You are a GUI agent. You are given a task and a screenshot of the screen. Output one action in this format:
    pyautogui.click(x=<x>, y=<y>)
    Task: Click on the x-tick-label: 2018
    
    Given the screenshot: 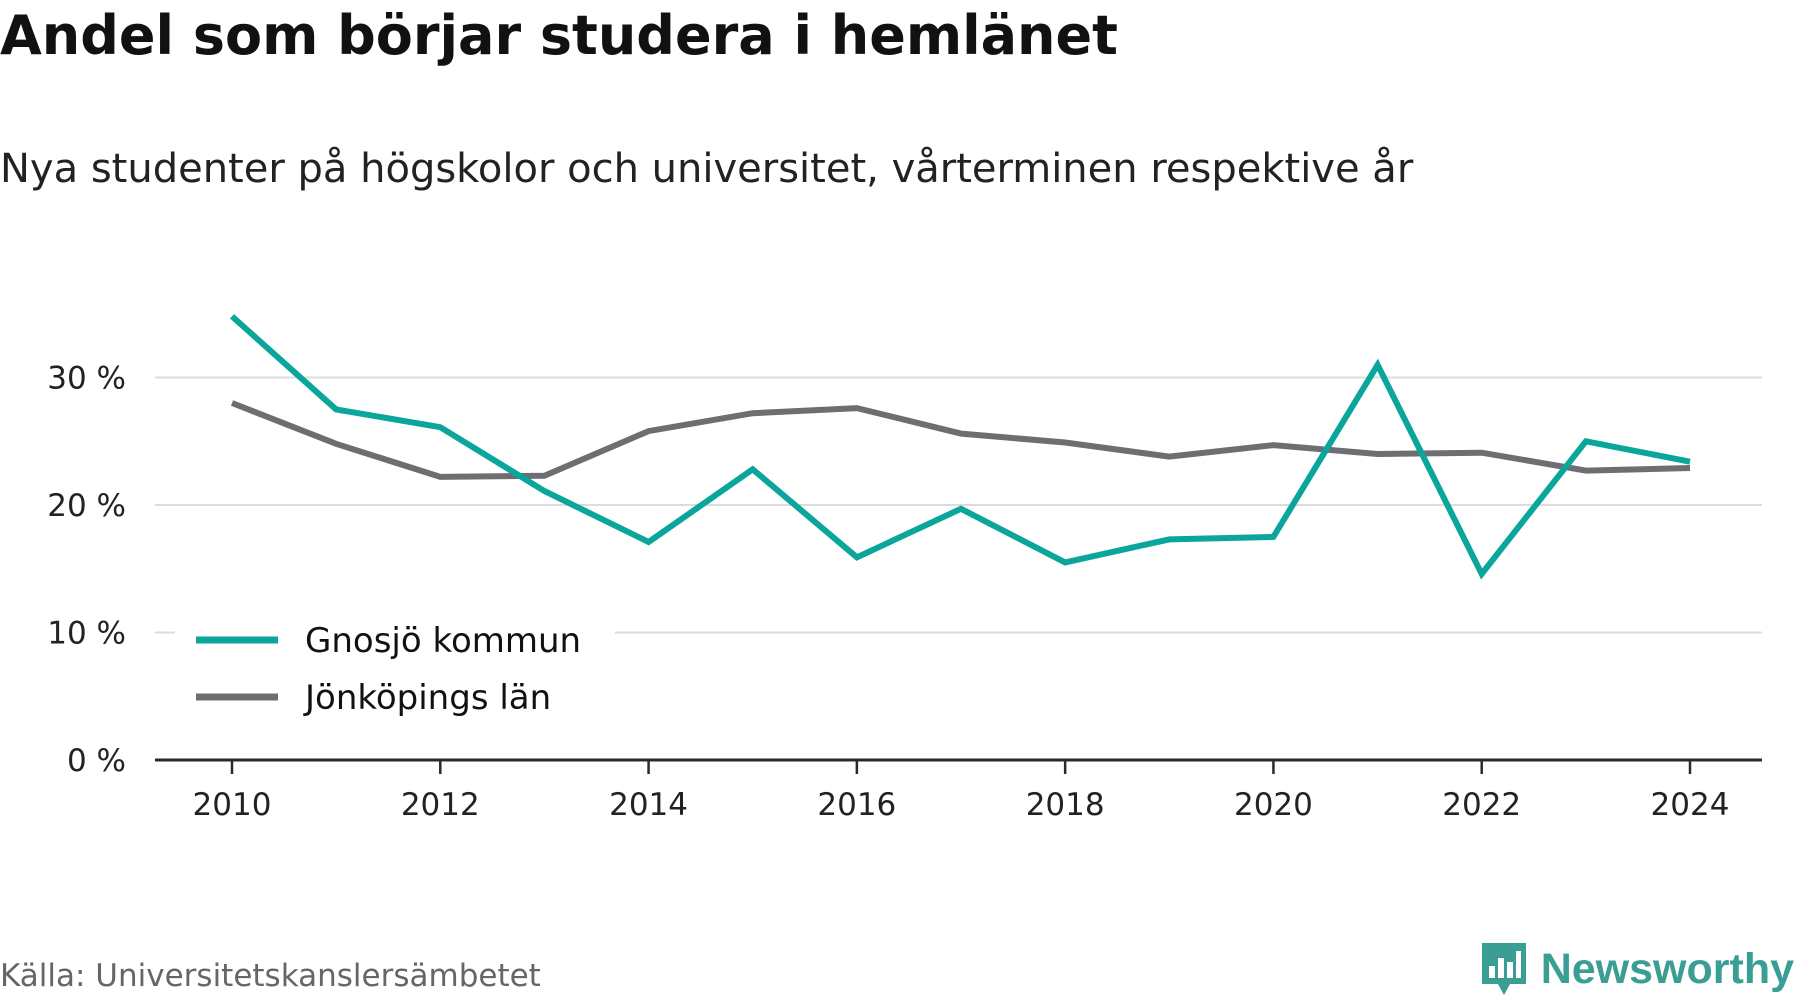 What is the action you would take?
    pyautogui.click(x=1065, y=805)
    